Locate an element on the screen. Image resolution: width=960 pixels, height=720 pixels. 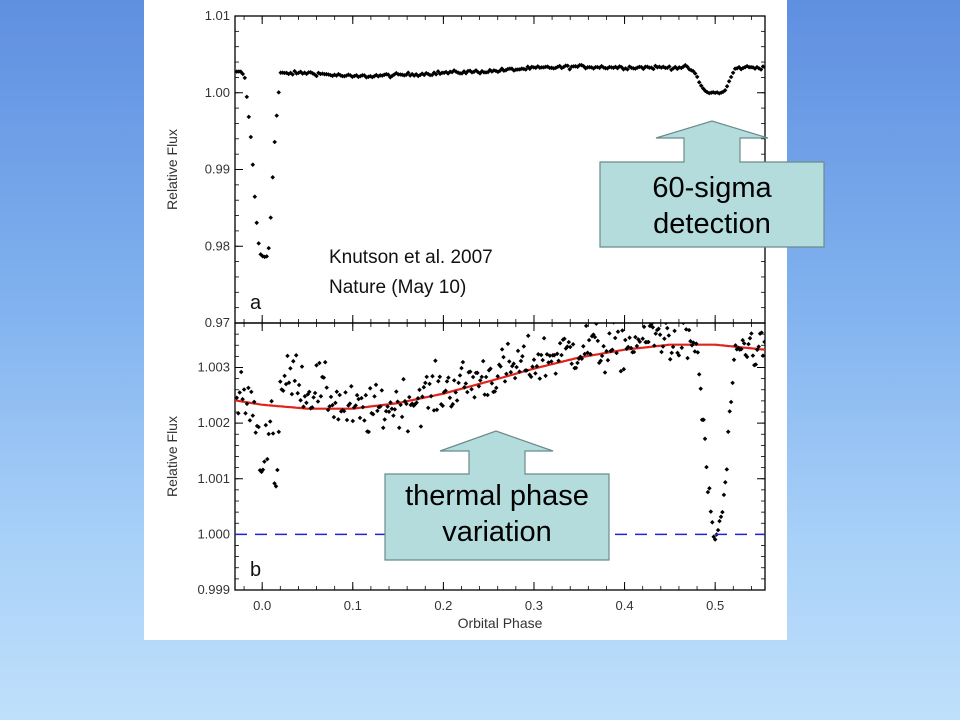
x-tick-label: 0.2 is located at coordinates (443, 605).